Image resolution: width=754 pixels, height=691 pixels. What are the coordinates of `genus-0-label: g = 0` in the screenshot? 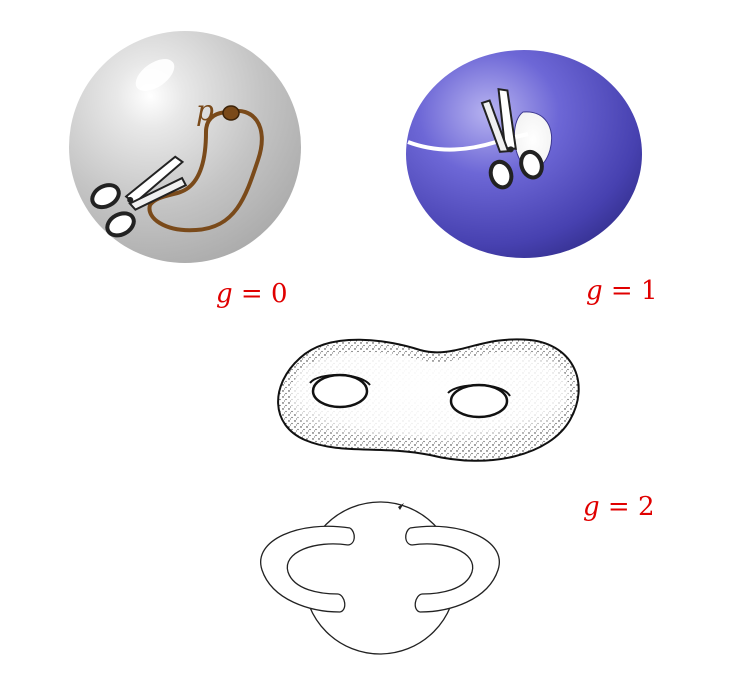 It's located at (252, 294).